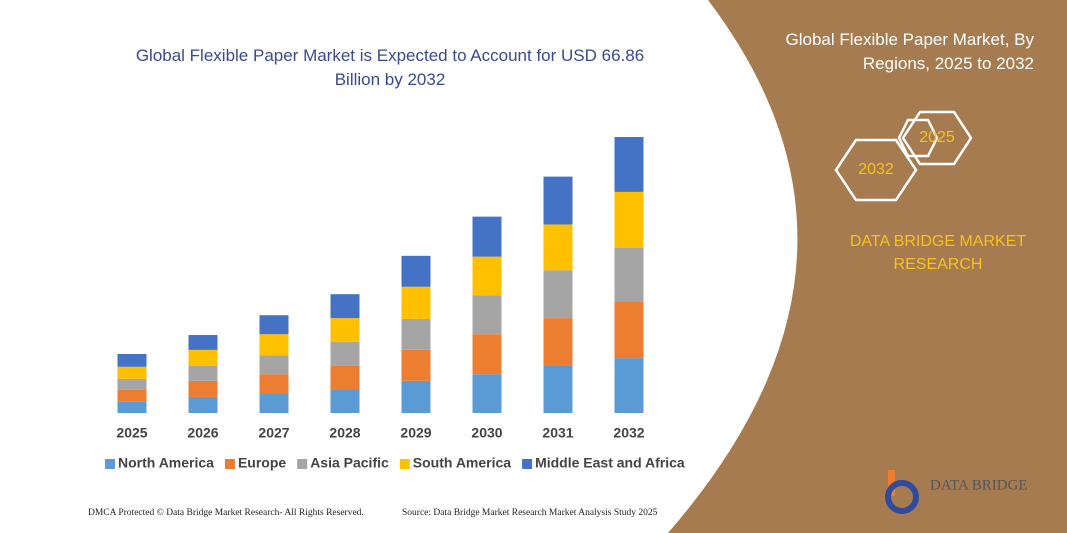 Image resolution: width=1067 pixels, height=533 pixels. Describe the element at coordinates (938, 253) in the screenshot. I see `brand-text: DATA BRIDGE MARKET RESEARCH` at that location.